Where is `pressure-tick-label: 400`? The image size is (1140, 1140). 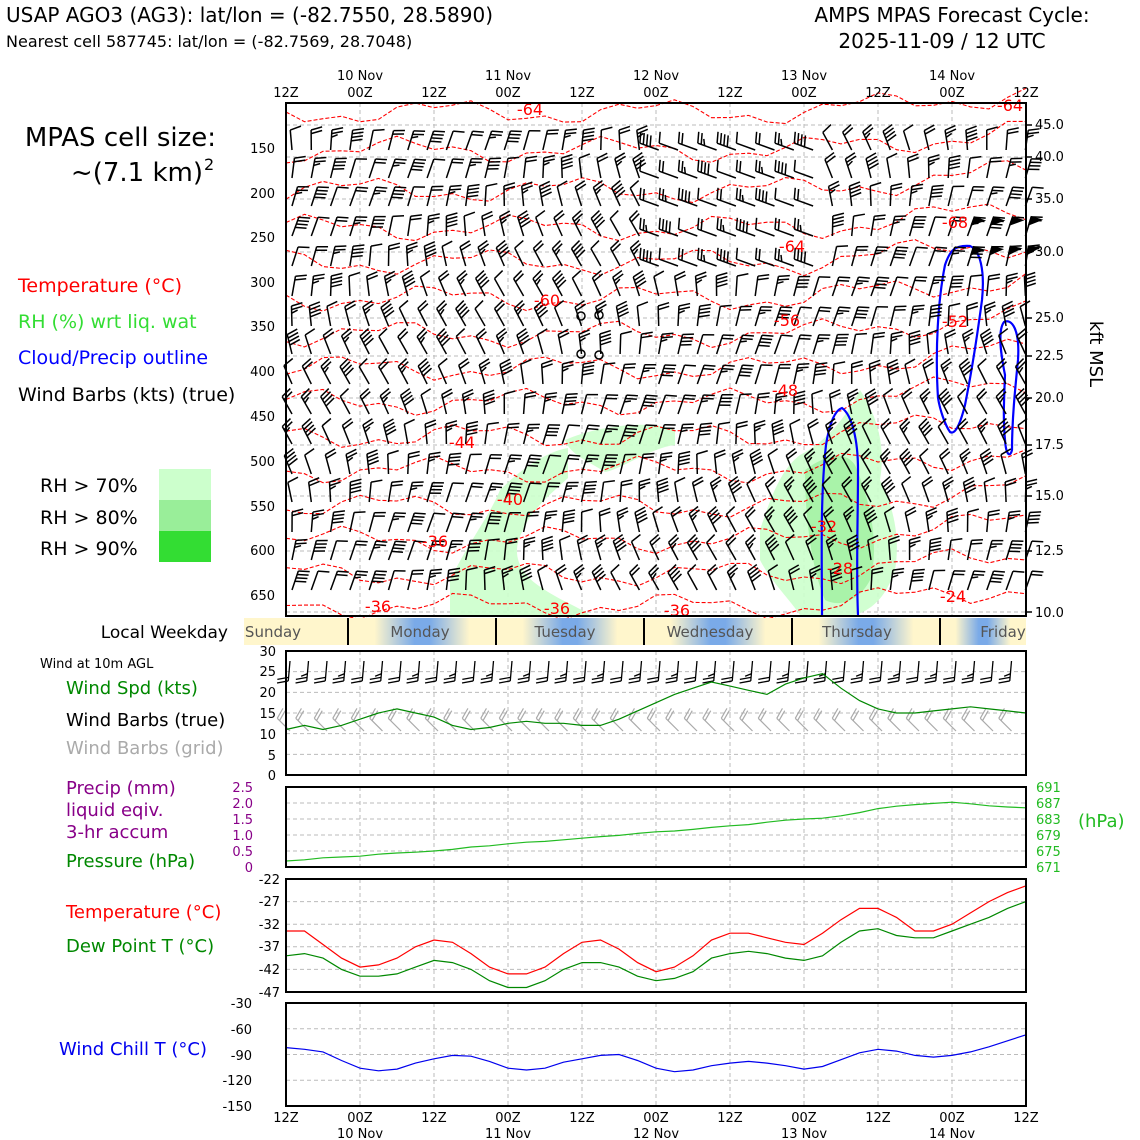 pressure-tick-label: 400 is located at coordinates (262, 372).